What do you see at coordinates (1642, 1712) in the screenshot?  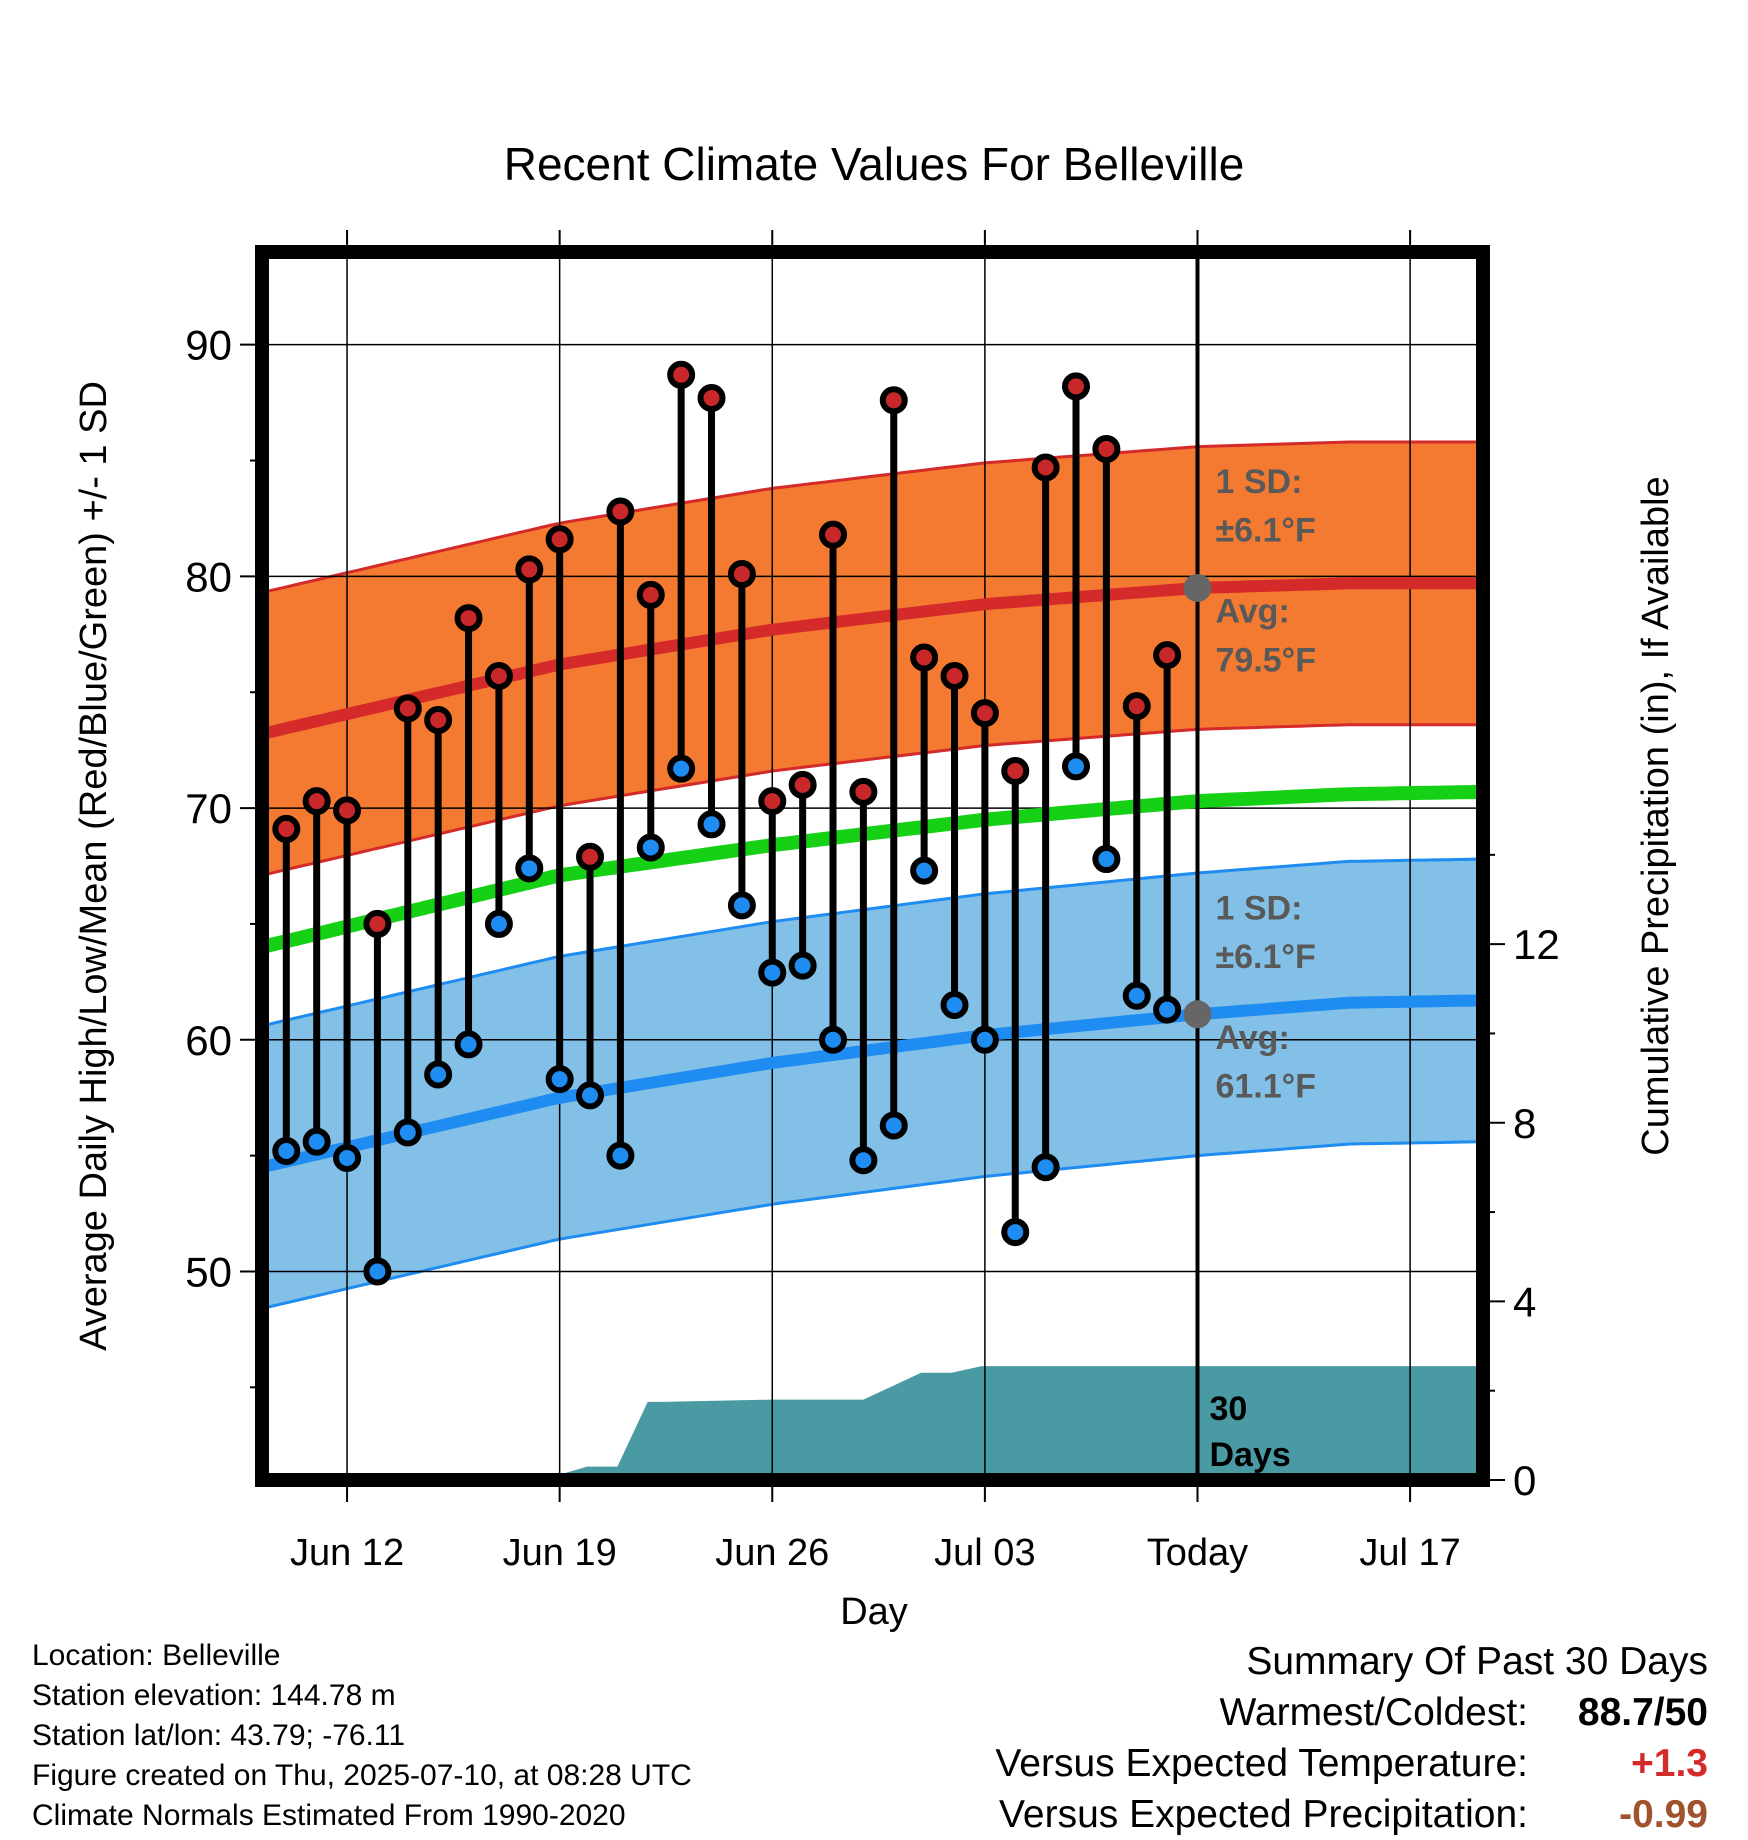 I see `warmest-value: 88.7/50` at bounding box center [1642, 1712].